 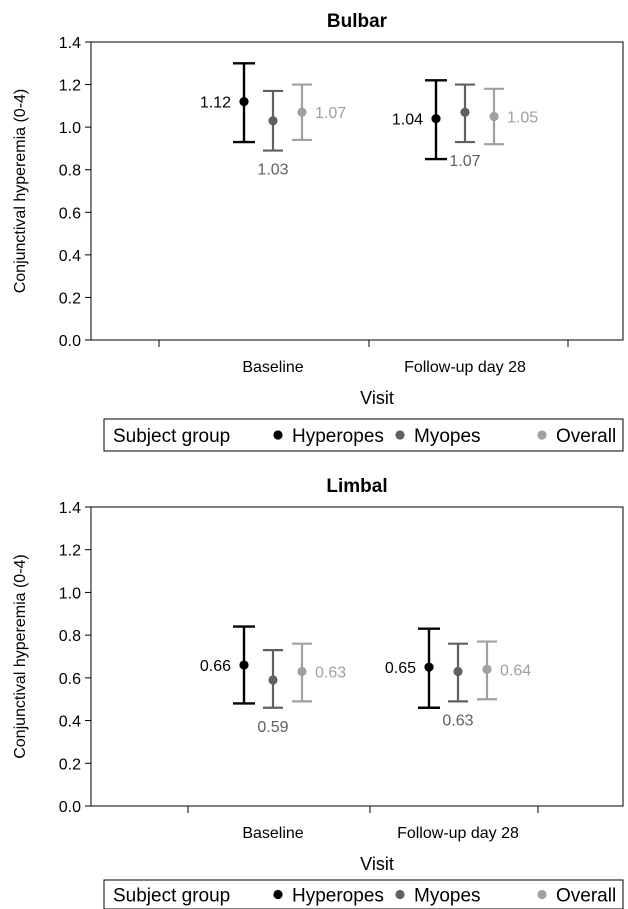 What do you see at coordinates (272, 727) in the screenshot?
I see `data-label: 0.59` at bounding box center [272, 727].